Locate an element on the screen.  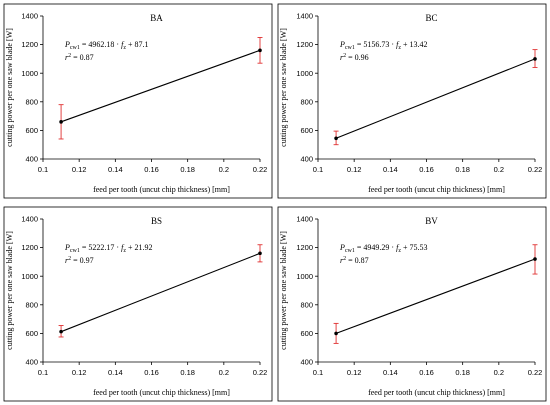
r-squared: r2 = 0.96 is located at coordinates (354, 57).